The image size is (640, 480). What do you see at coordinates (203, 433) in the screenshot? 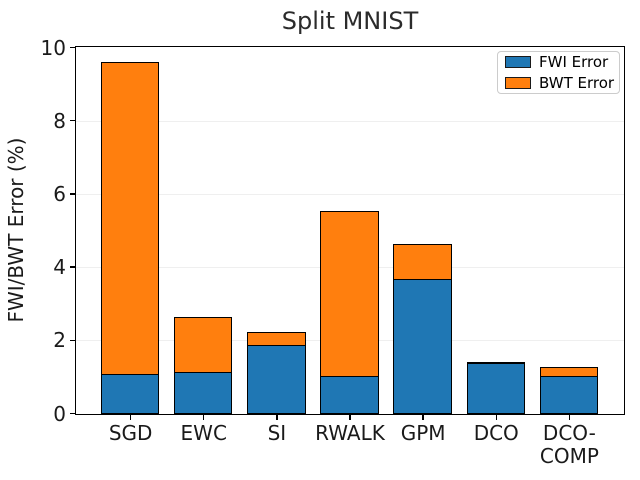
I see `x-tick-label-ewc: EWC` at bounding box center [203, 433].